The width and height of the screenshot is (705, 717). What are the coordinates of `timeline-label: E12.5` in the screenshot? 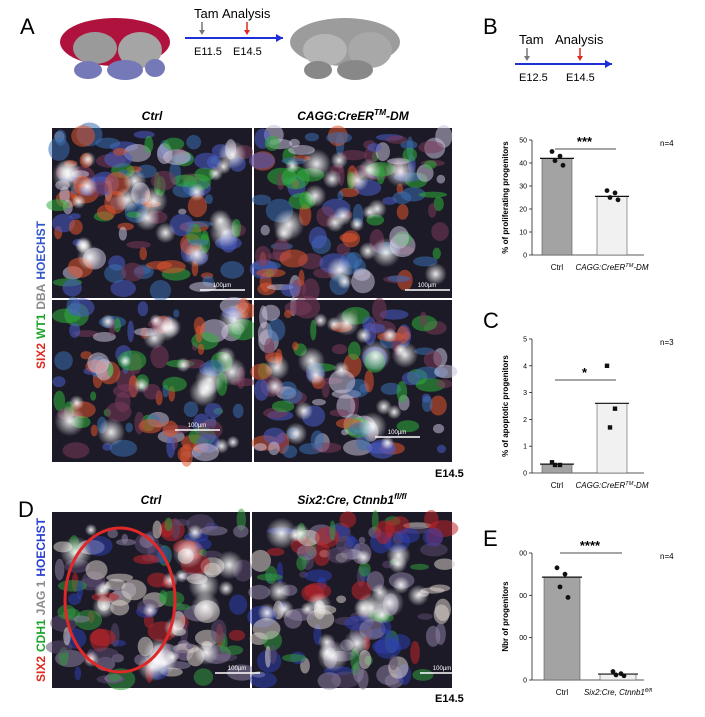 It's located at (533, 78).